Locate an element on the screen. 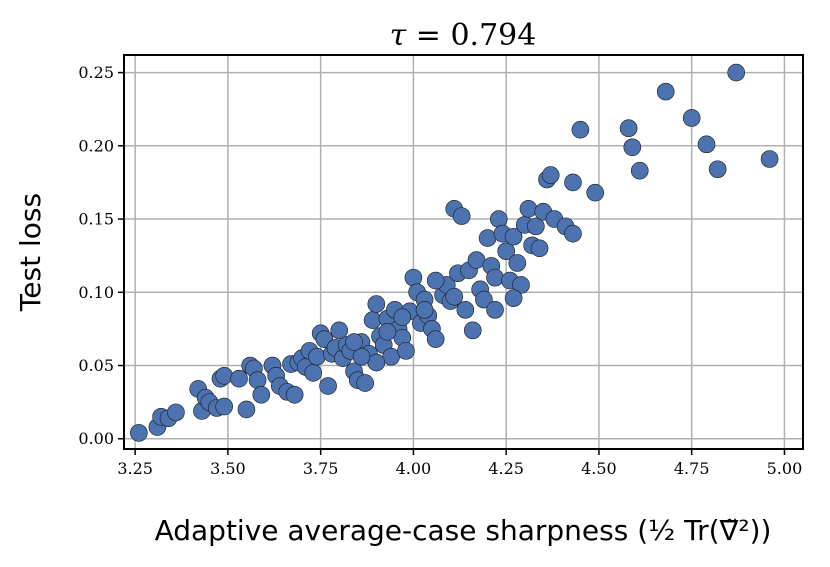 The image size is (830, 567). y-tick-label: 0.25 is located at coordinates (96, 72).